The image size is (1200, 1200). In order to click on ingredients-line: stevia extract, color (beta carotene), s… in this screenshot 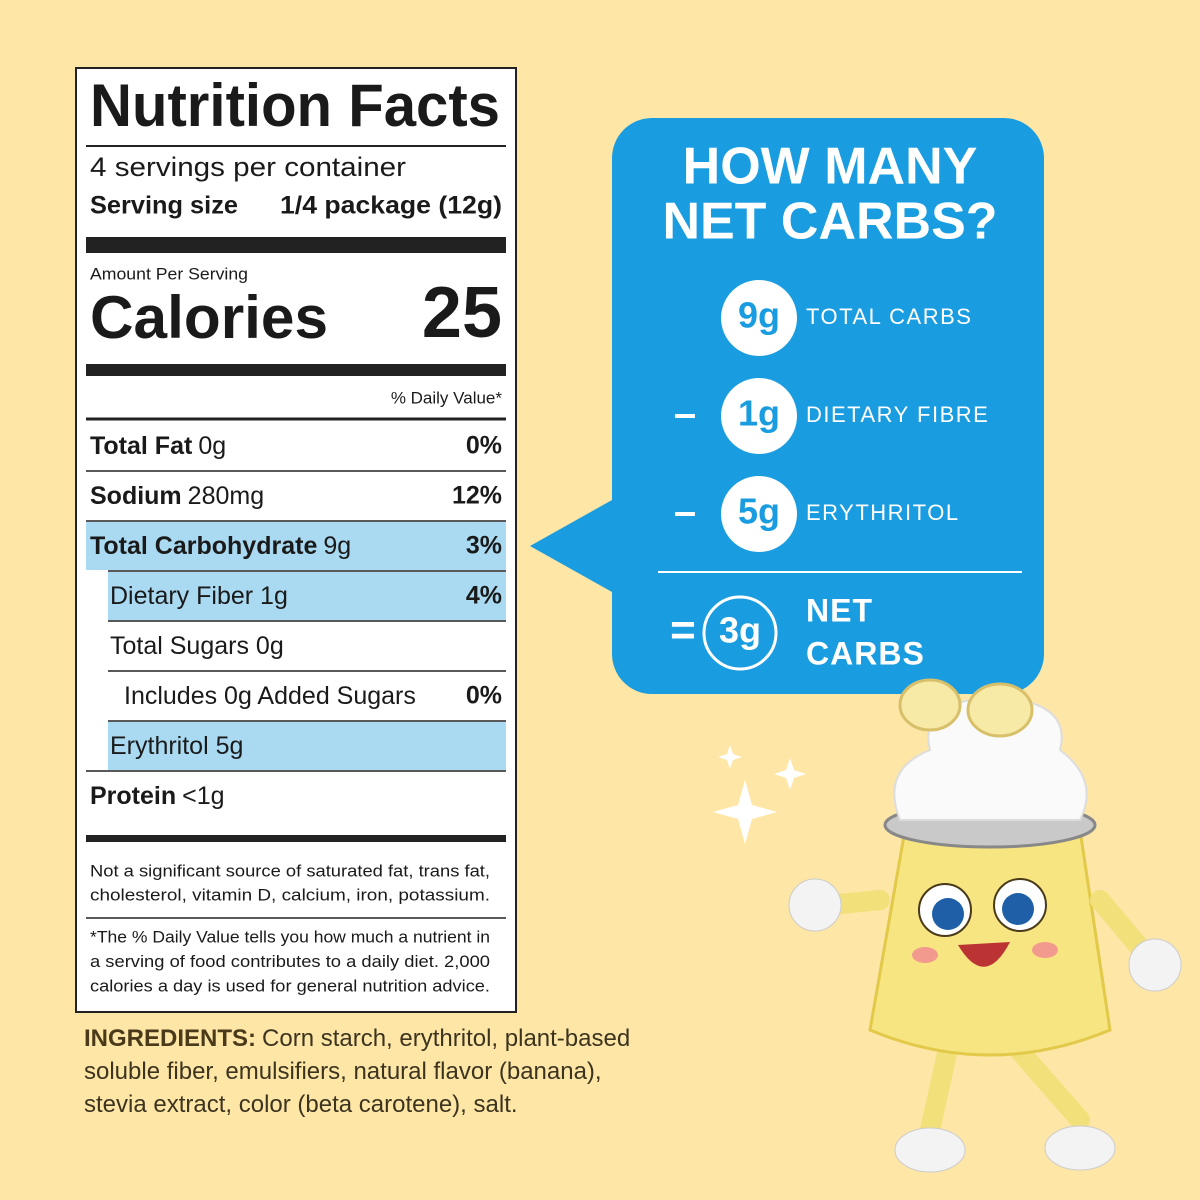, I will do `click(301, 1104)`.